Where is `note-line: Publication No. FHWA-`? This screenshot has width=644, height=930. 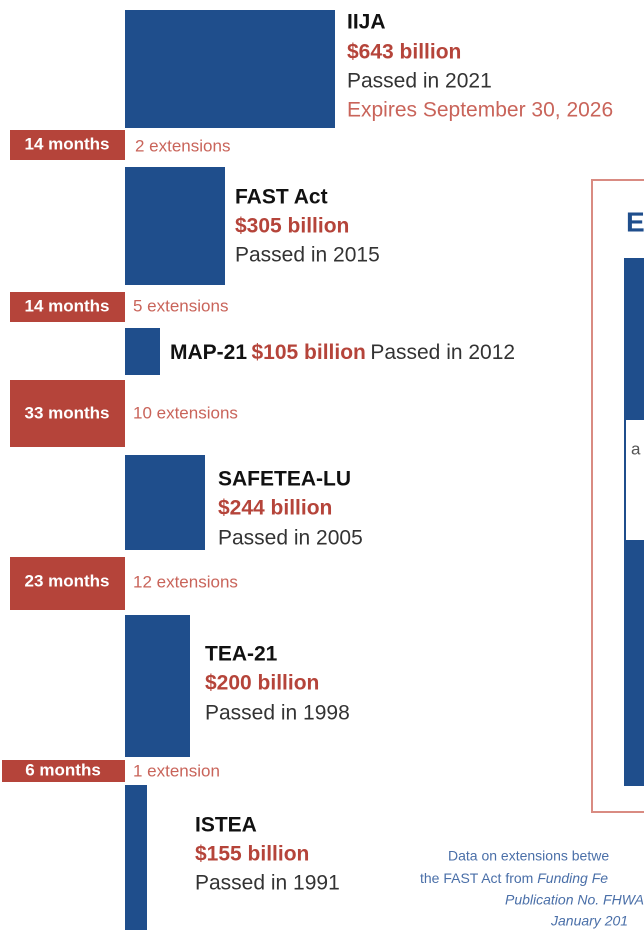
note-line: Publication No. FHWA- is located at coordinates (574, 900).